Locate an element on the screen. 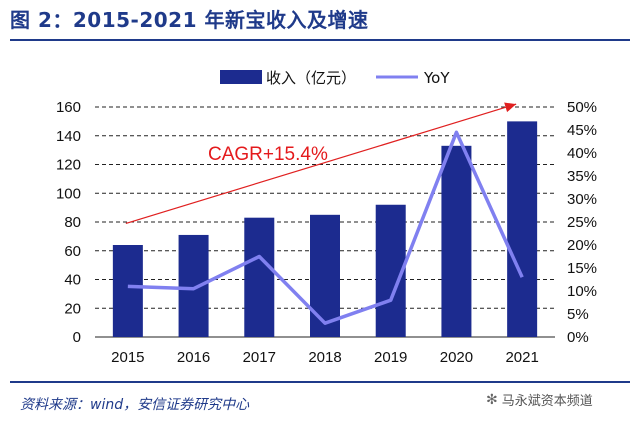 This screenshot has height=426, width=640. y-left-tick-label: 40 is located at coordinates (72, 280).